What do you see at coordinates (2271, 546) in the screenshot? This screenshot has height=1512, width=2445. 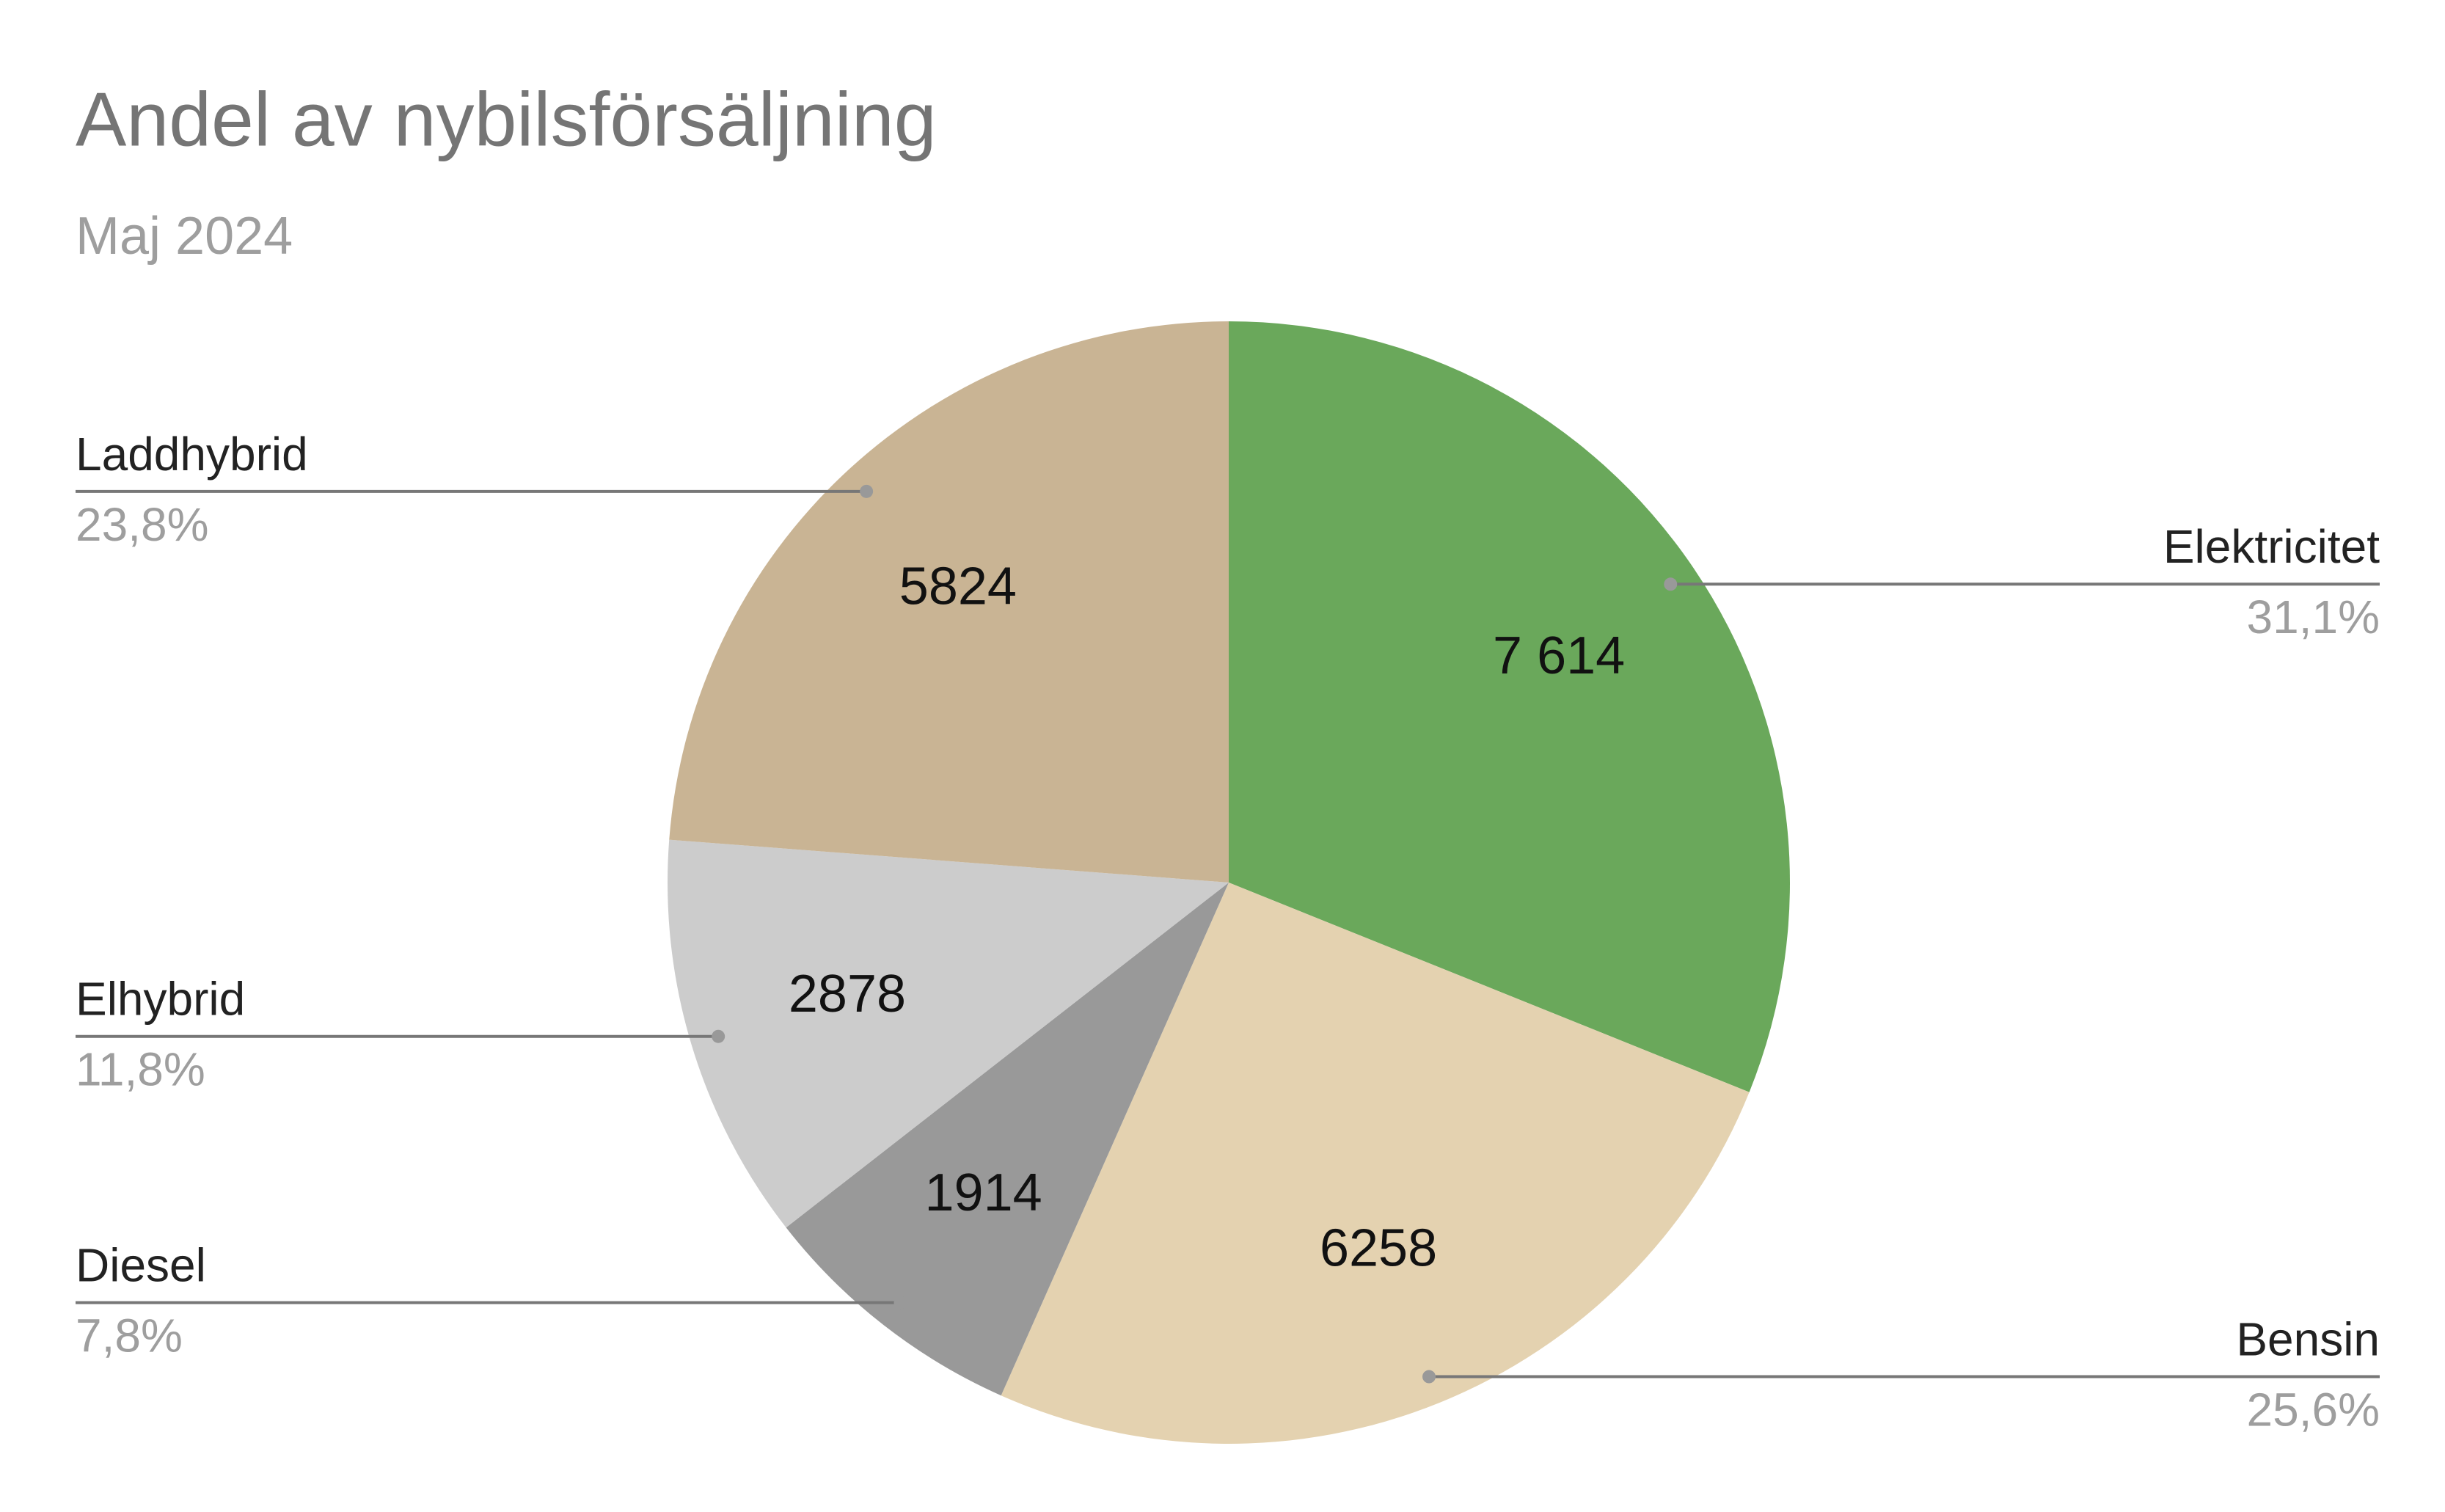 I see `category-label: Elektricitet` at bounding box center [2271, 546].